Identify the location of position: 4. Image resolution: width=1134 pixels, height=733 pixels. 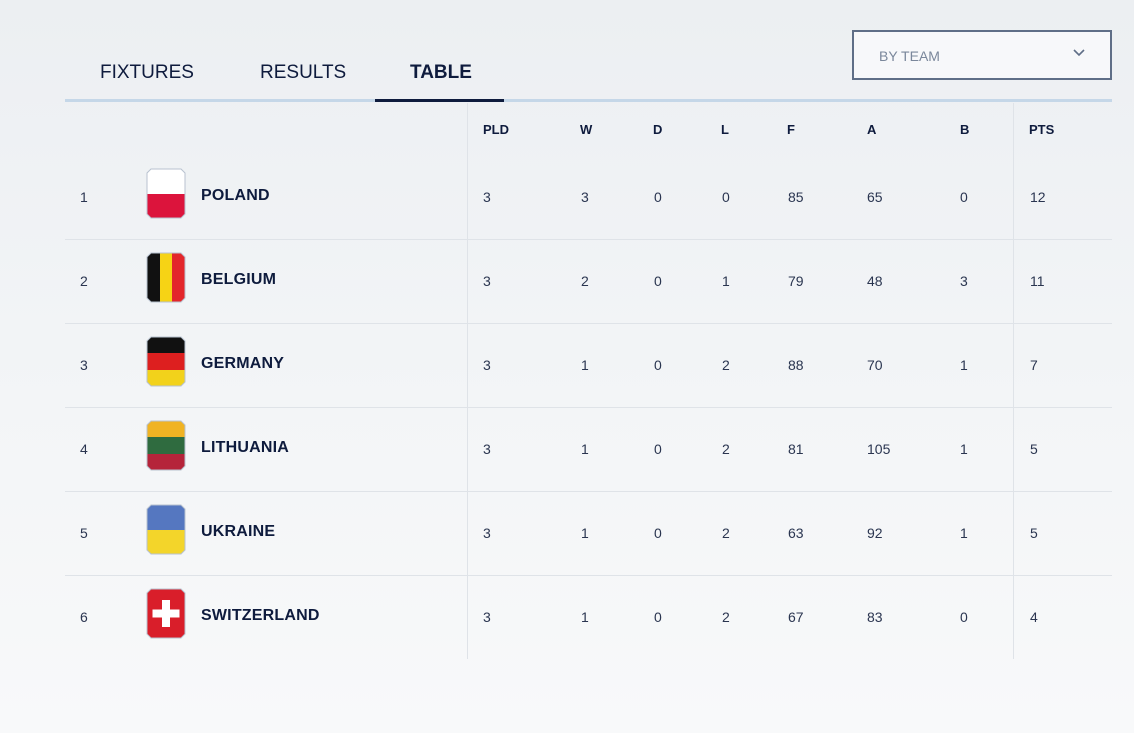
(84, 449).